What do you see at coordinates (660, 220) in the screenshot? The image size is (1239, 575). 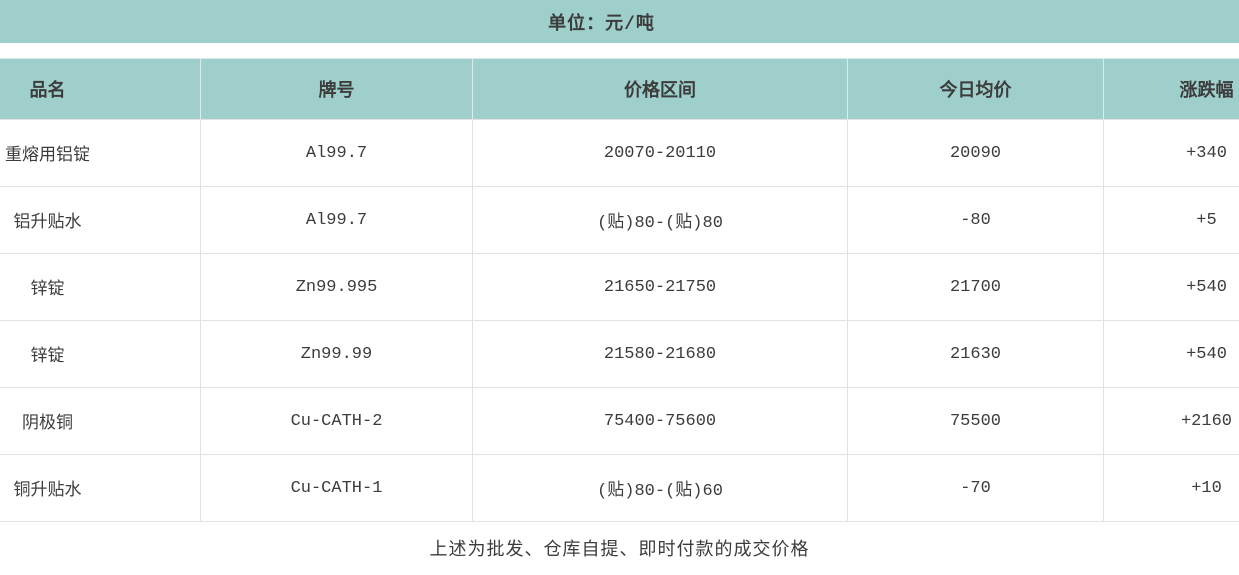 I see `price-range-cell: (贴)80-(贴)80` at bounding box center [660, 220].